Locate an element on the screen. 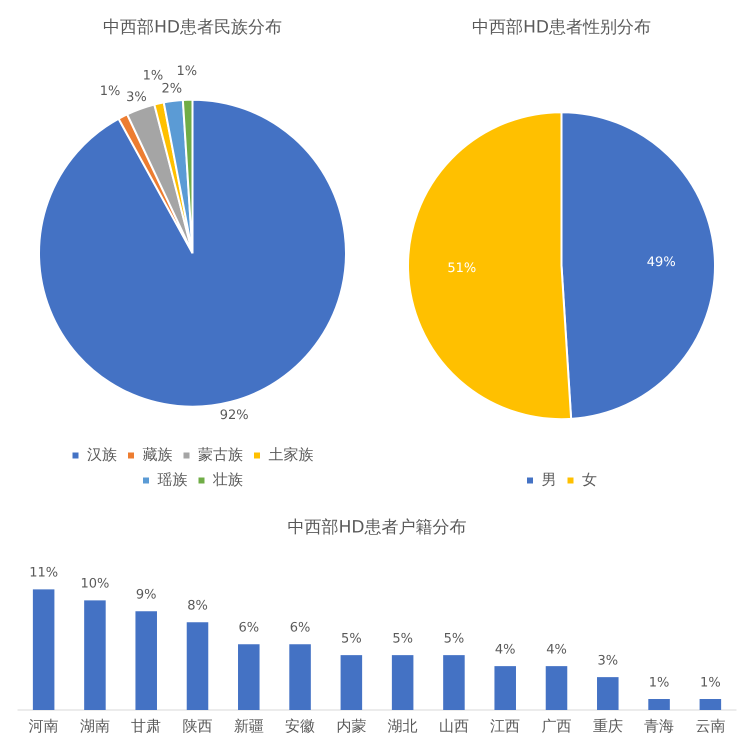 Image resolution: width=754 pixels, height=754 pixels. legend-label: 壮族 is located at coordinates (227, 479).